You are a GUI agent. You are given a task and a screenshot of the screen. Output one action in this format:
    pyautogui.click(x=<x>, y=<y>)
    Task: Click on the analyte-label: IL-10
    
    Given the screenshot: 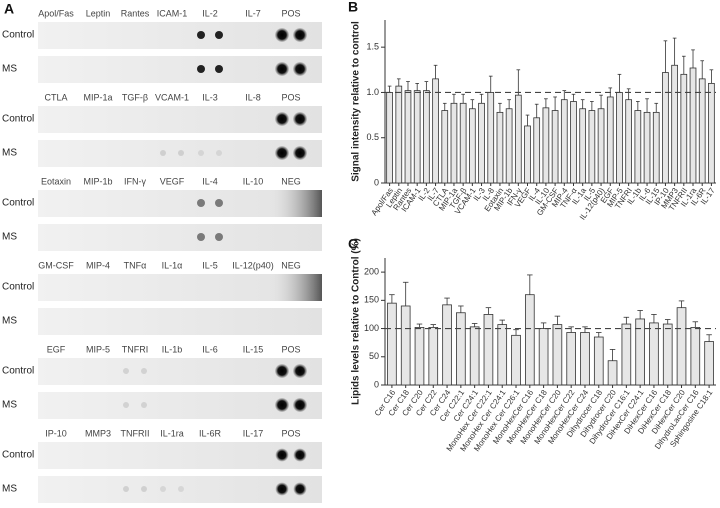 What is the action you would take?
    pyautogui.click(x=253, y=181)
    